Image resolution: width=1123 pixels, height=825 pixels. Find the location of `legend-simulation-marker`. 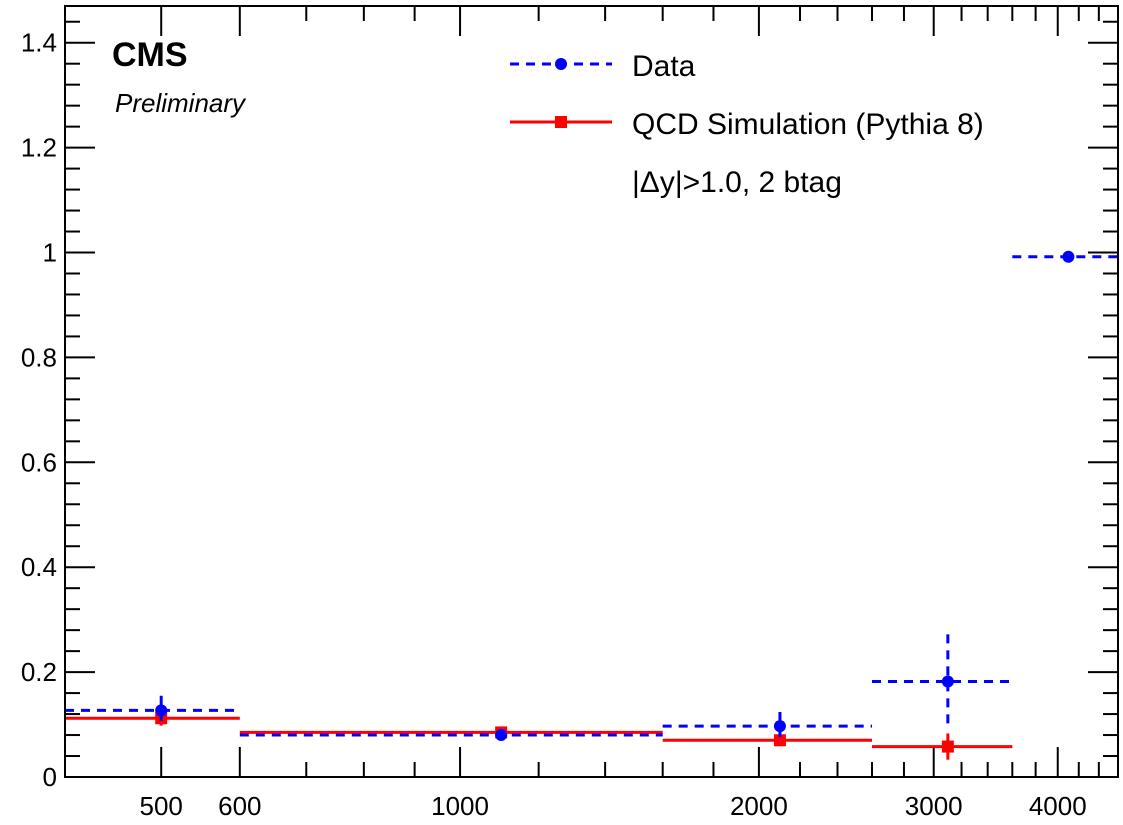

legend-simulation-marker is located at coordinates (561, 122).